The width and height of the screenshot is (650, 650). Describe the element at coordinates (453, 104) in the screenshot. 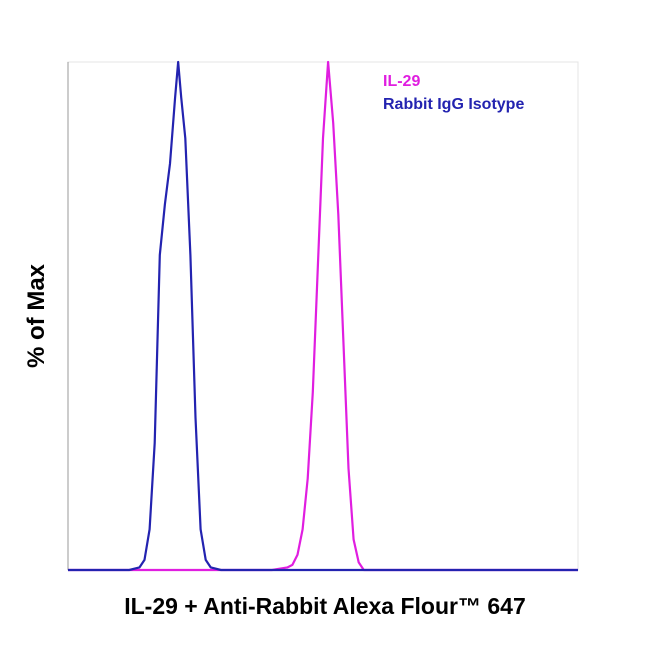

I see `legend-label: Rabbit IgG Isotype` at that location.